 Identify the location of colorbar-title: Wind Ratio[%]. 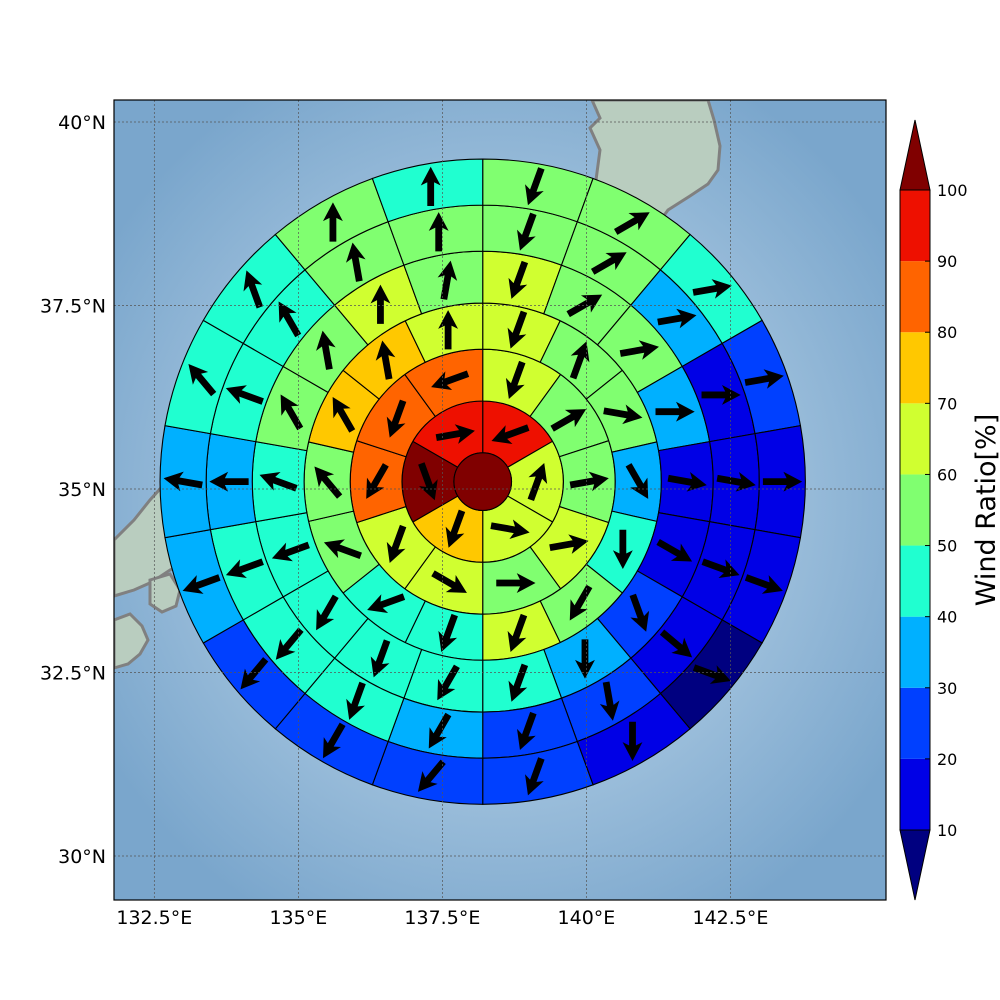
(985, 510).